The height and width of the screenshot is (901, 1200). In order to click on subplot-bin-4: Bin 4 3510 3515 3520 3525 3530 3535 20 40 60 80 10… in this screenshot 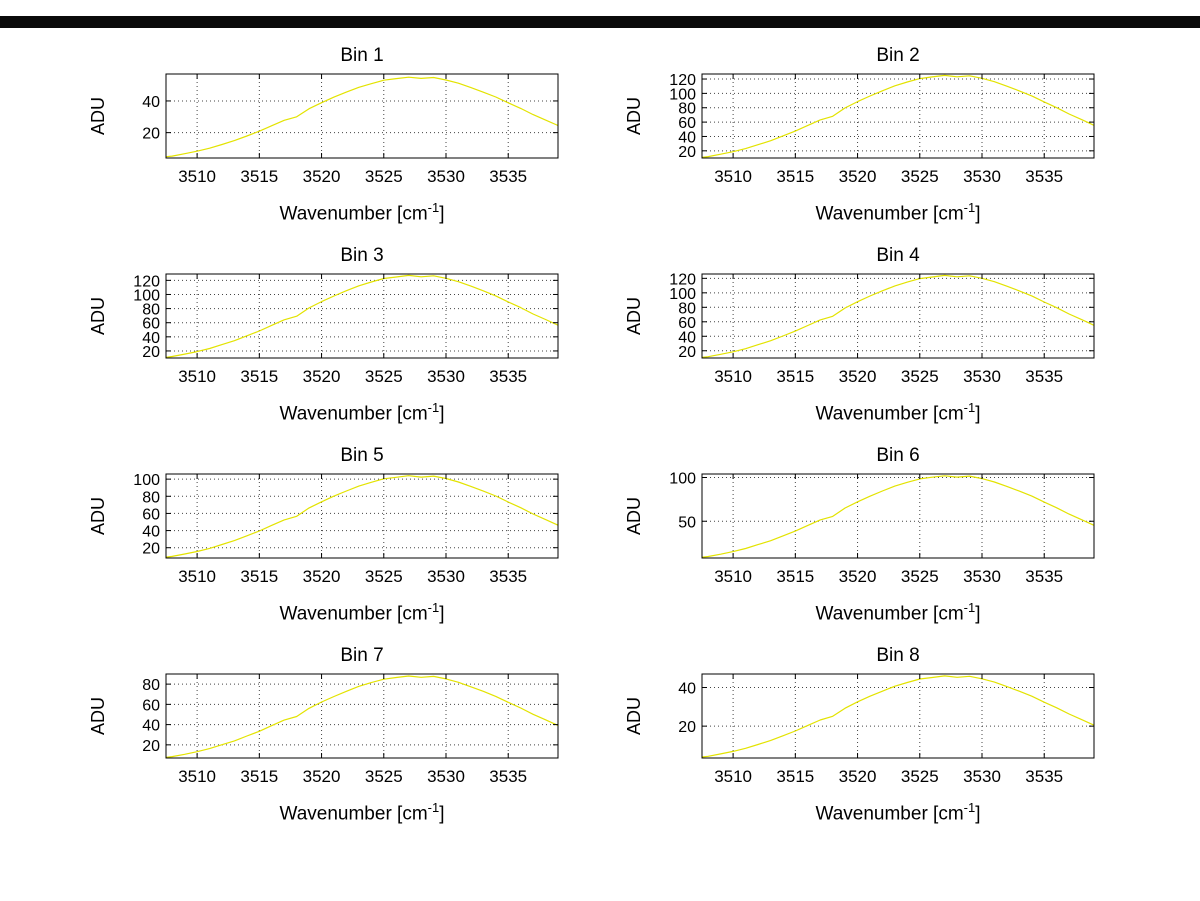, I will do `click(866, 334)`.